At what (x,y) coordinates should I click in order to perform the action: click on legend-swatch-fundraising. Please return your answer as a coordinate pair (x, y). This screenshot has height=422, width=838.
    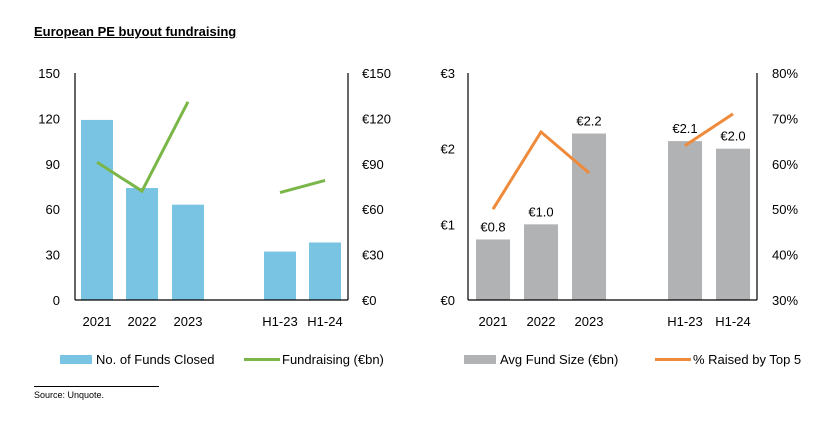
    Looking at the image, I should click on (262, 359).